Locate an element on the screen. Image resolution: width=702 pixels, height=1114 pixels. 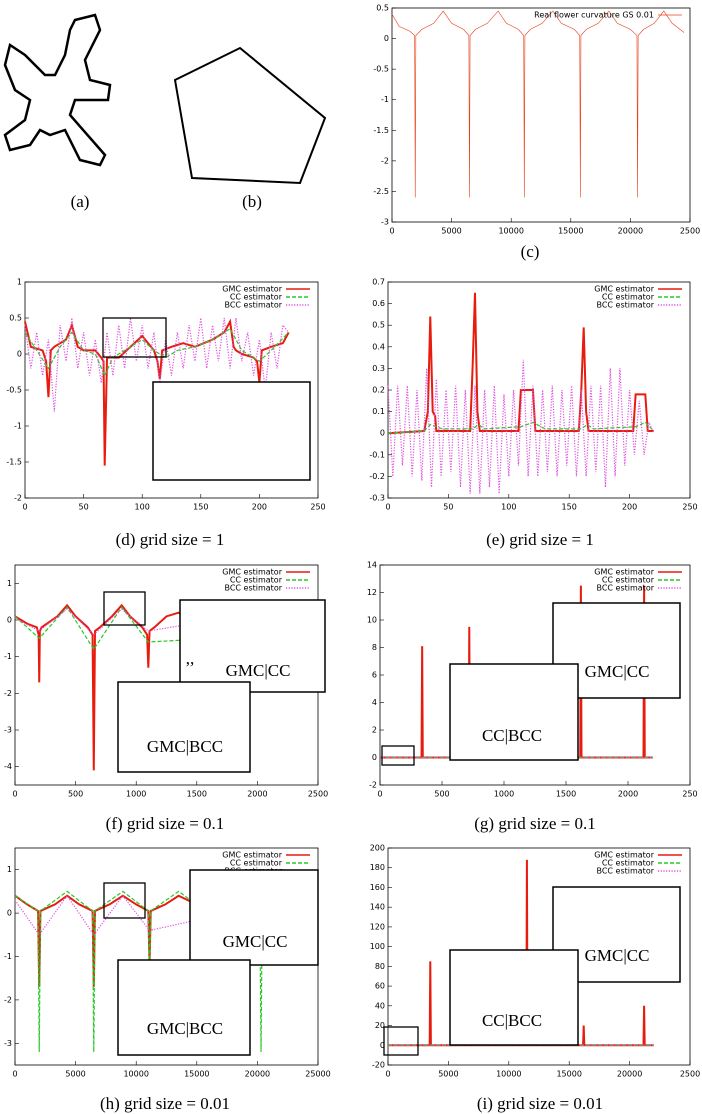
pentagon-shape is located at coordinates (250, 115).